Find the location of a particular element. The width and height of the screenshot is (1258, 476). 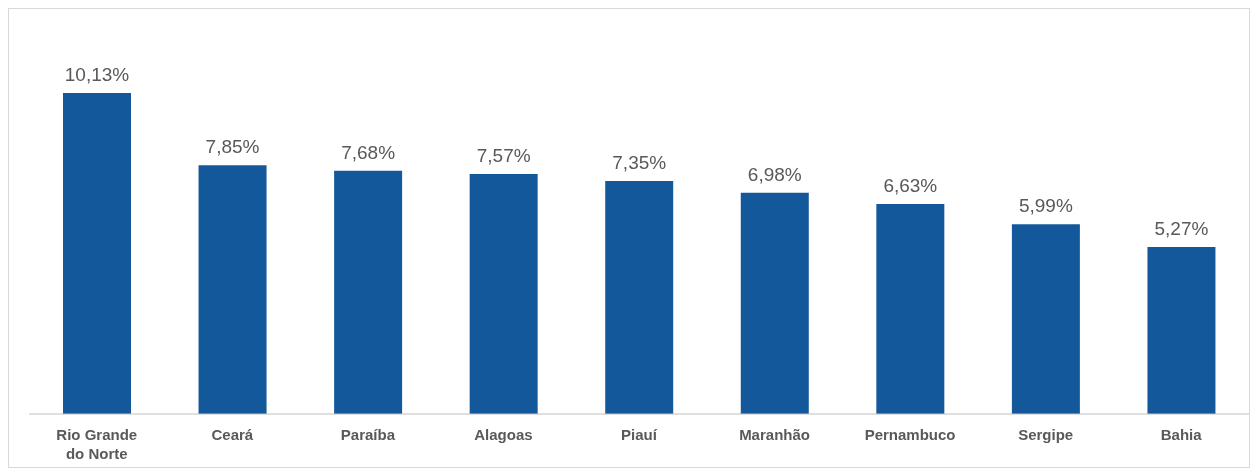

x-tick-label: Bahia is located at coordinates (1181, 434).